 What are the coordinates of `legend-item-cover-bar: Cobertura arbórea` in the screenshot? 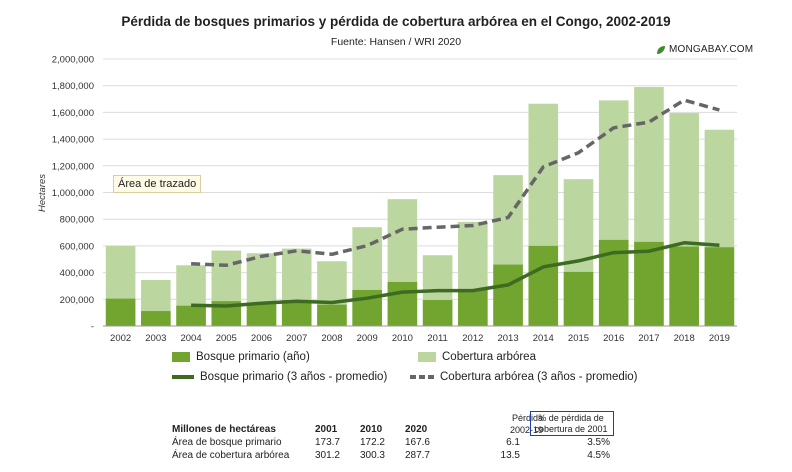 It's located at (477, 357).